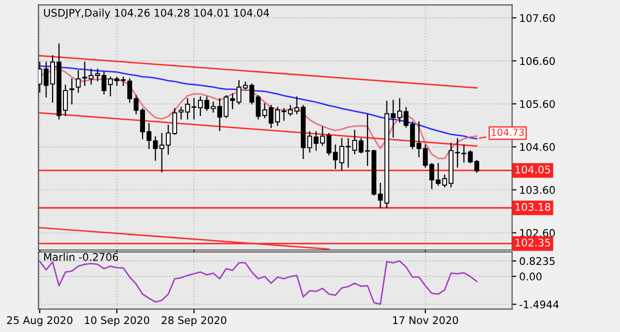 Image resolution: width=620 pixels, height=332 pixels. What do you see at coordinates (537, 261) in the screenshot?
I see `y-tick-label: 0.8235` at bounding box center [537, 261].